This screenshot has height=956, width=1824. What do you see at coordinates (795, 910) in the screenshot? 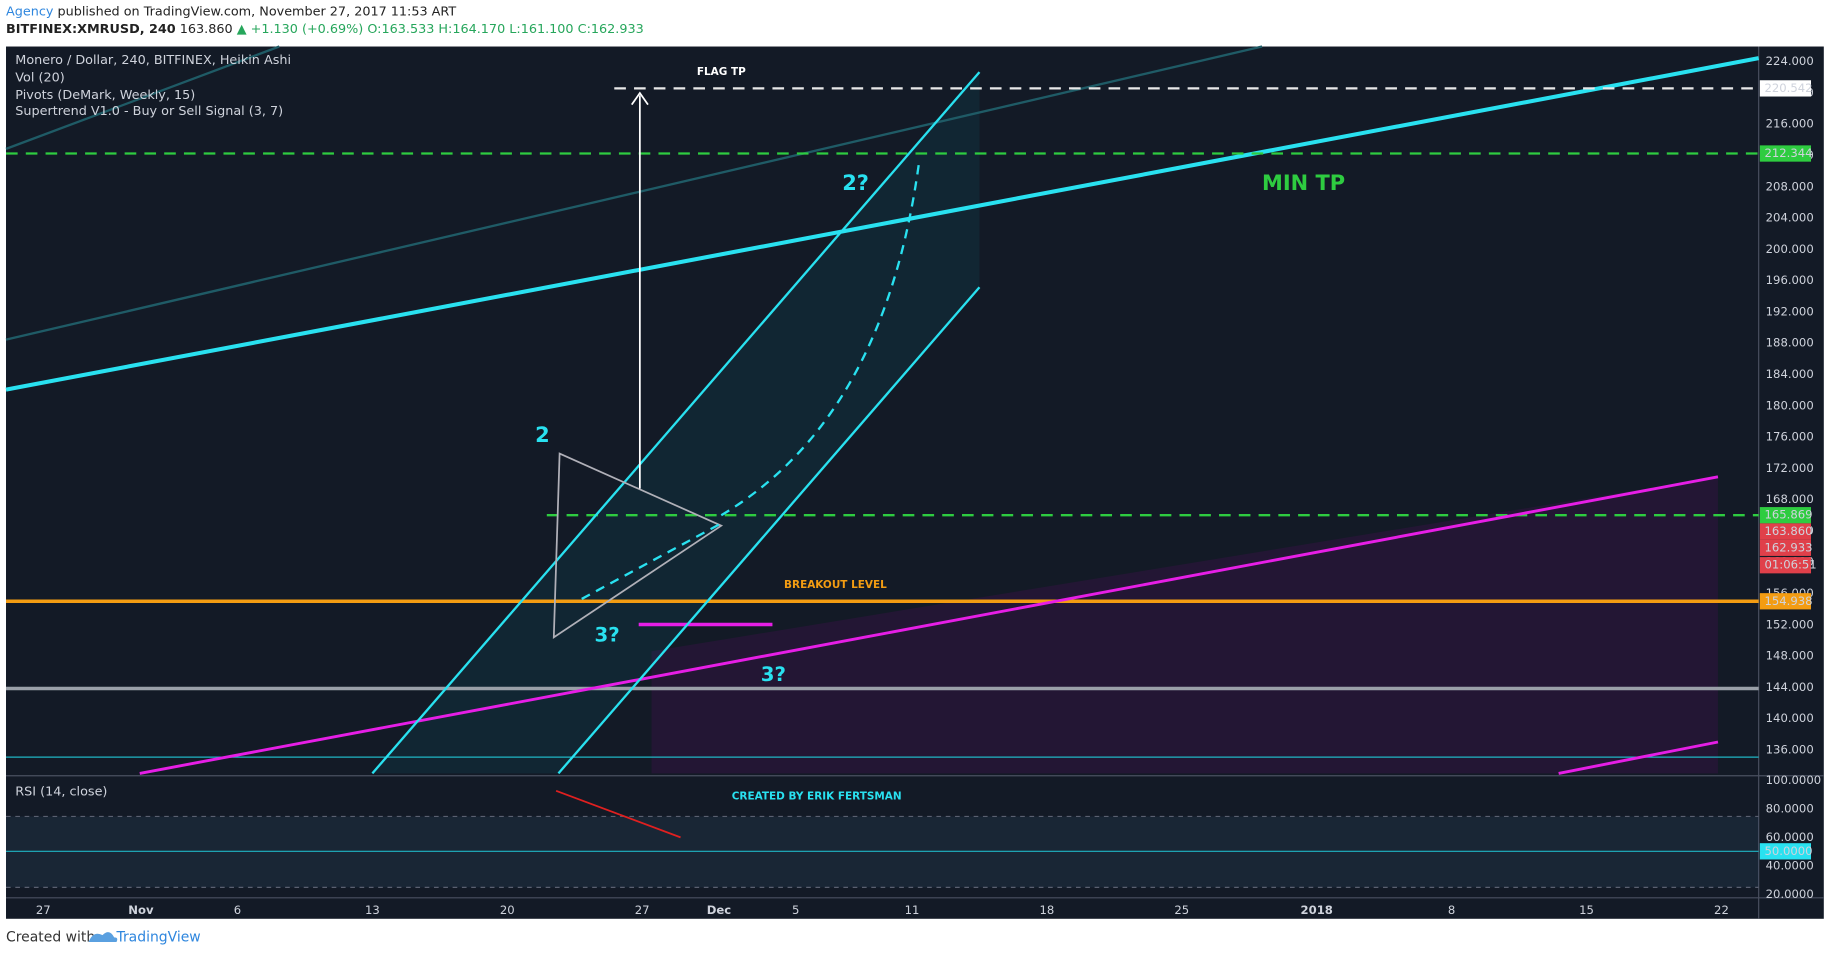
I see `time-tick: 5` at bounding box center [795, 910].